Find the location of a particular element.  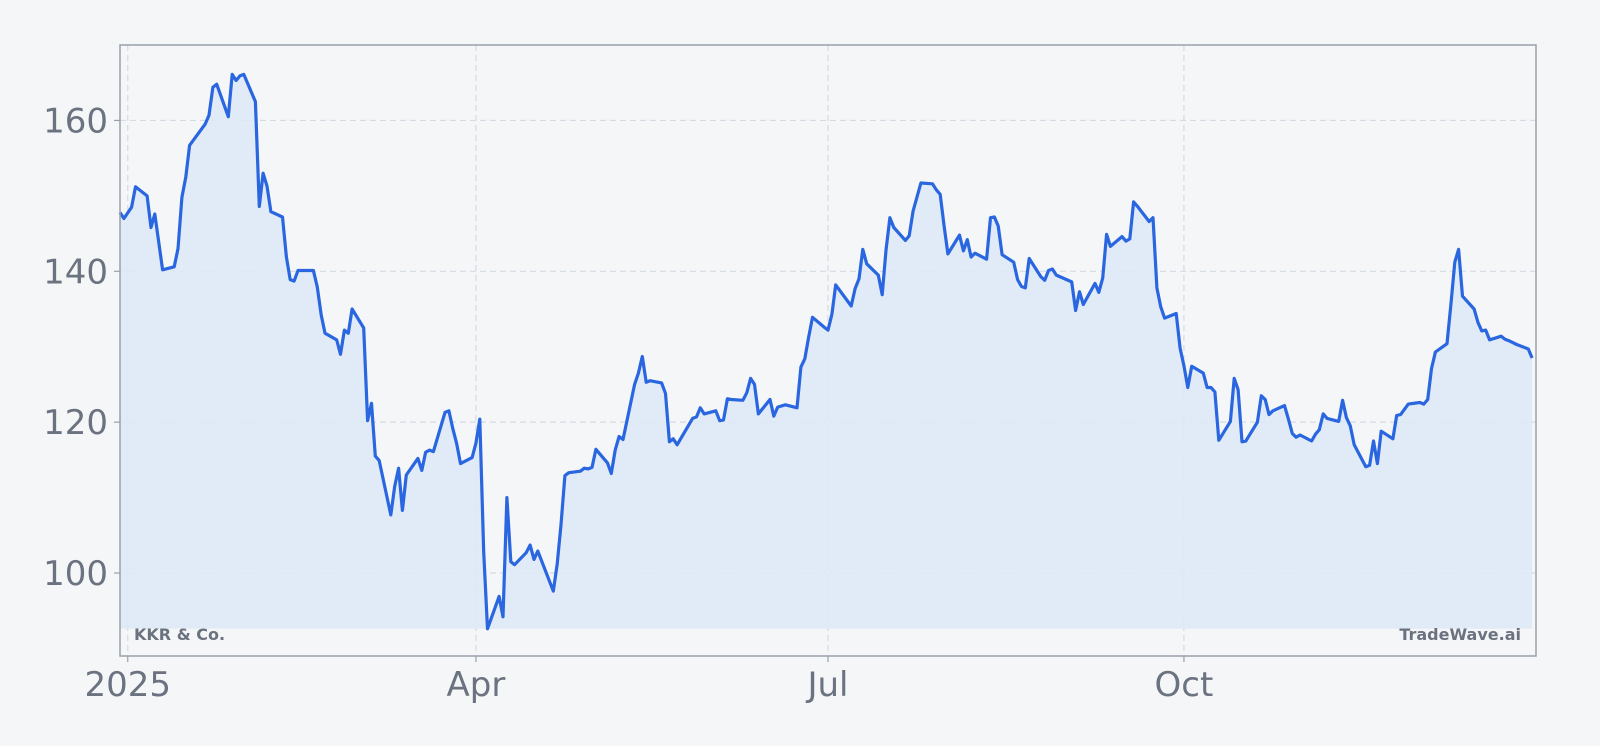

x-tick-label: Jul is located at coordinates (826, 685).